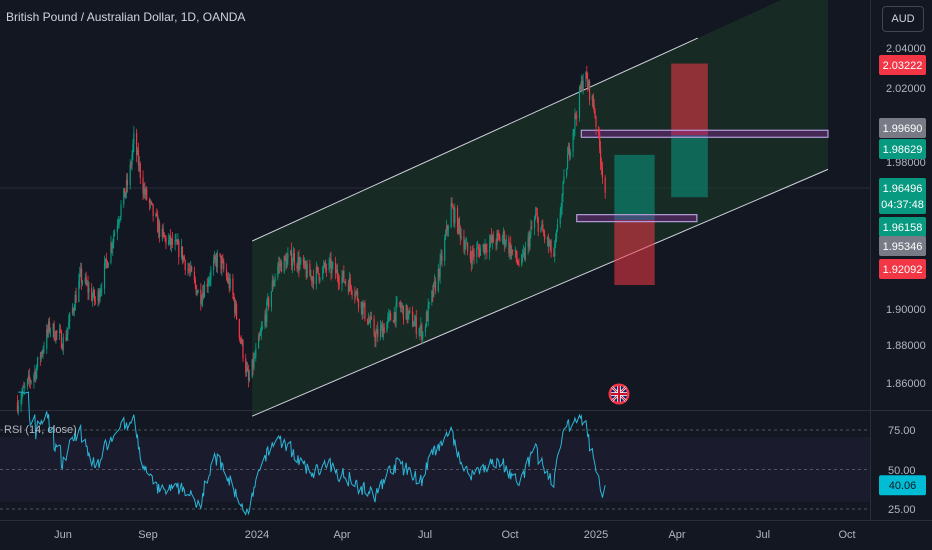 This screenshot has width=932, height=550. I want to click on time-axis: Jun Sep 2024 Apr Jul Oct 2025 Apr Jul Oct, so click(466, 531).